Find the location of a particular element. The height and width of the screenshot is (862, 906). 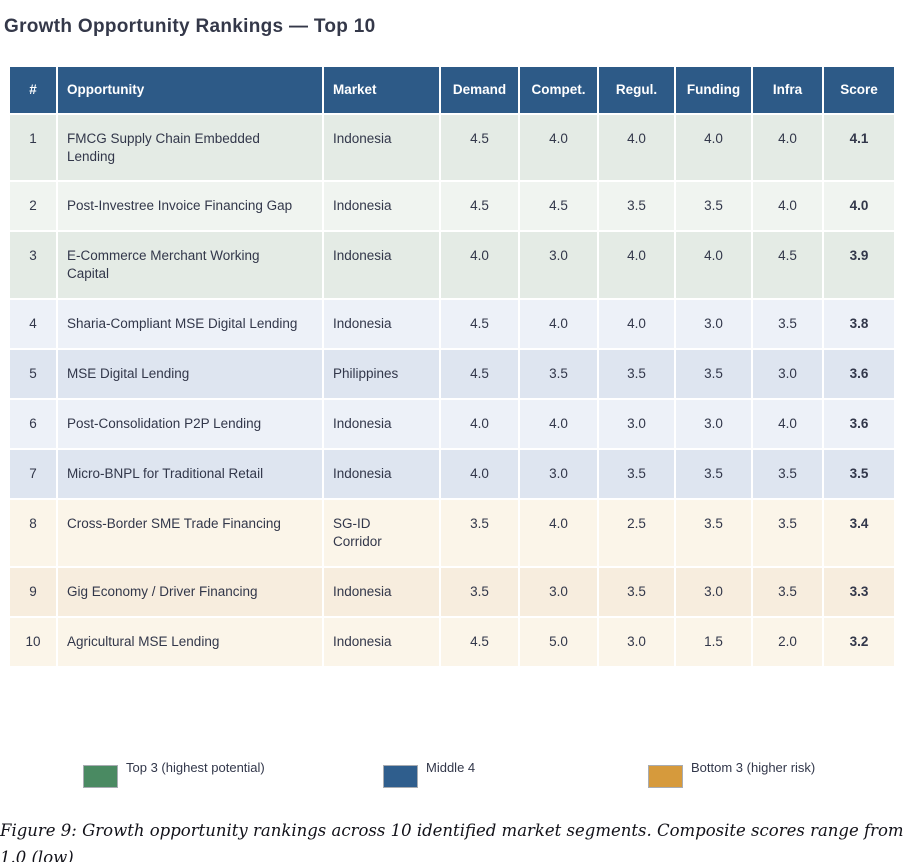

compet-cell: 4.5 is located at coordinates (558, 206).